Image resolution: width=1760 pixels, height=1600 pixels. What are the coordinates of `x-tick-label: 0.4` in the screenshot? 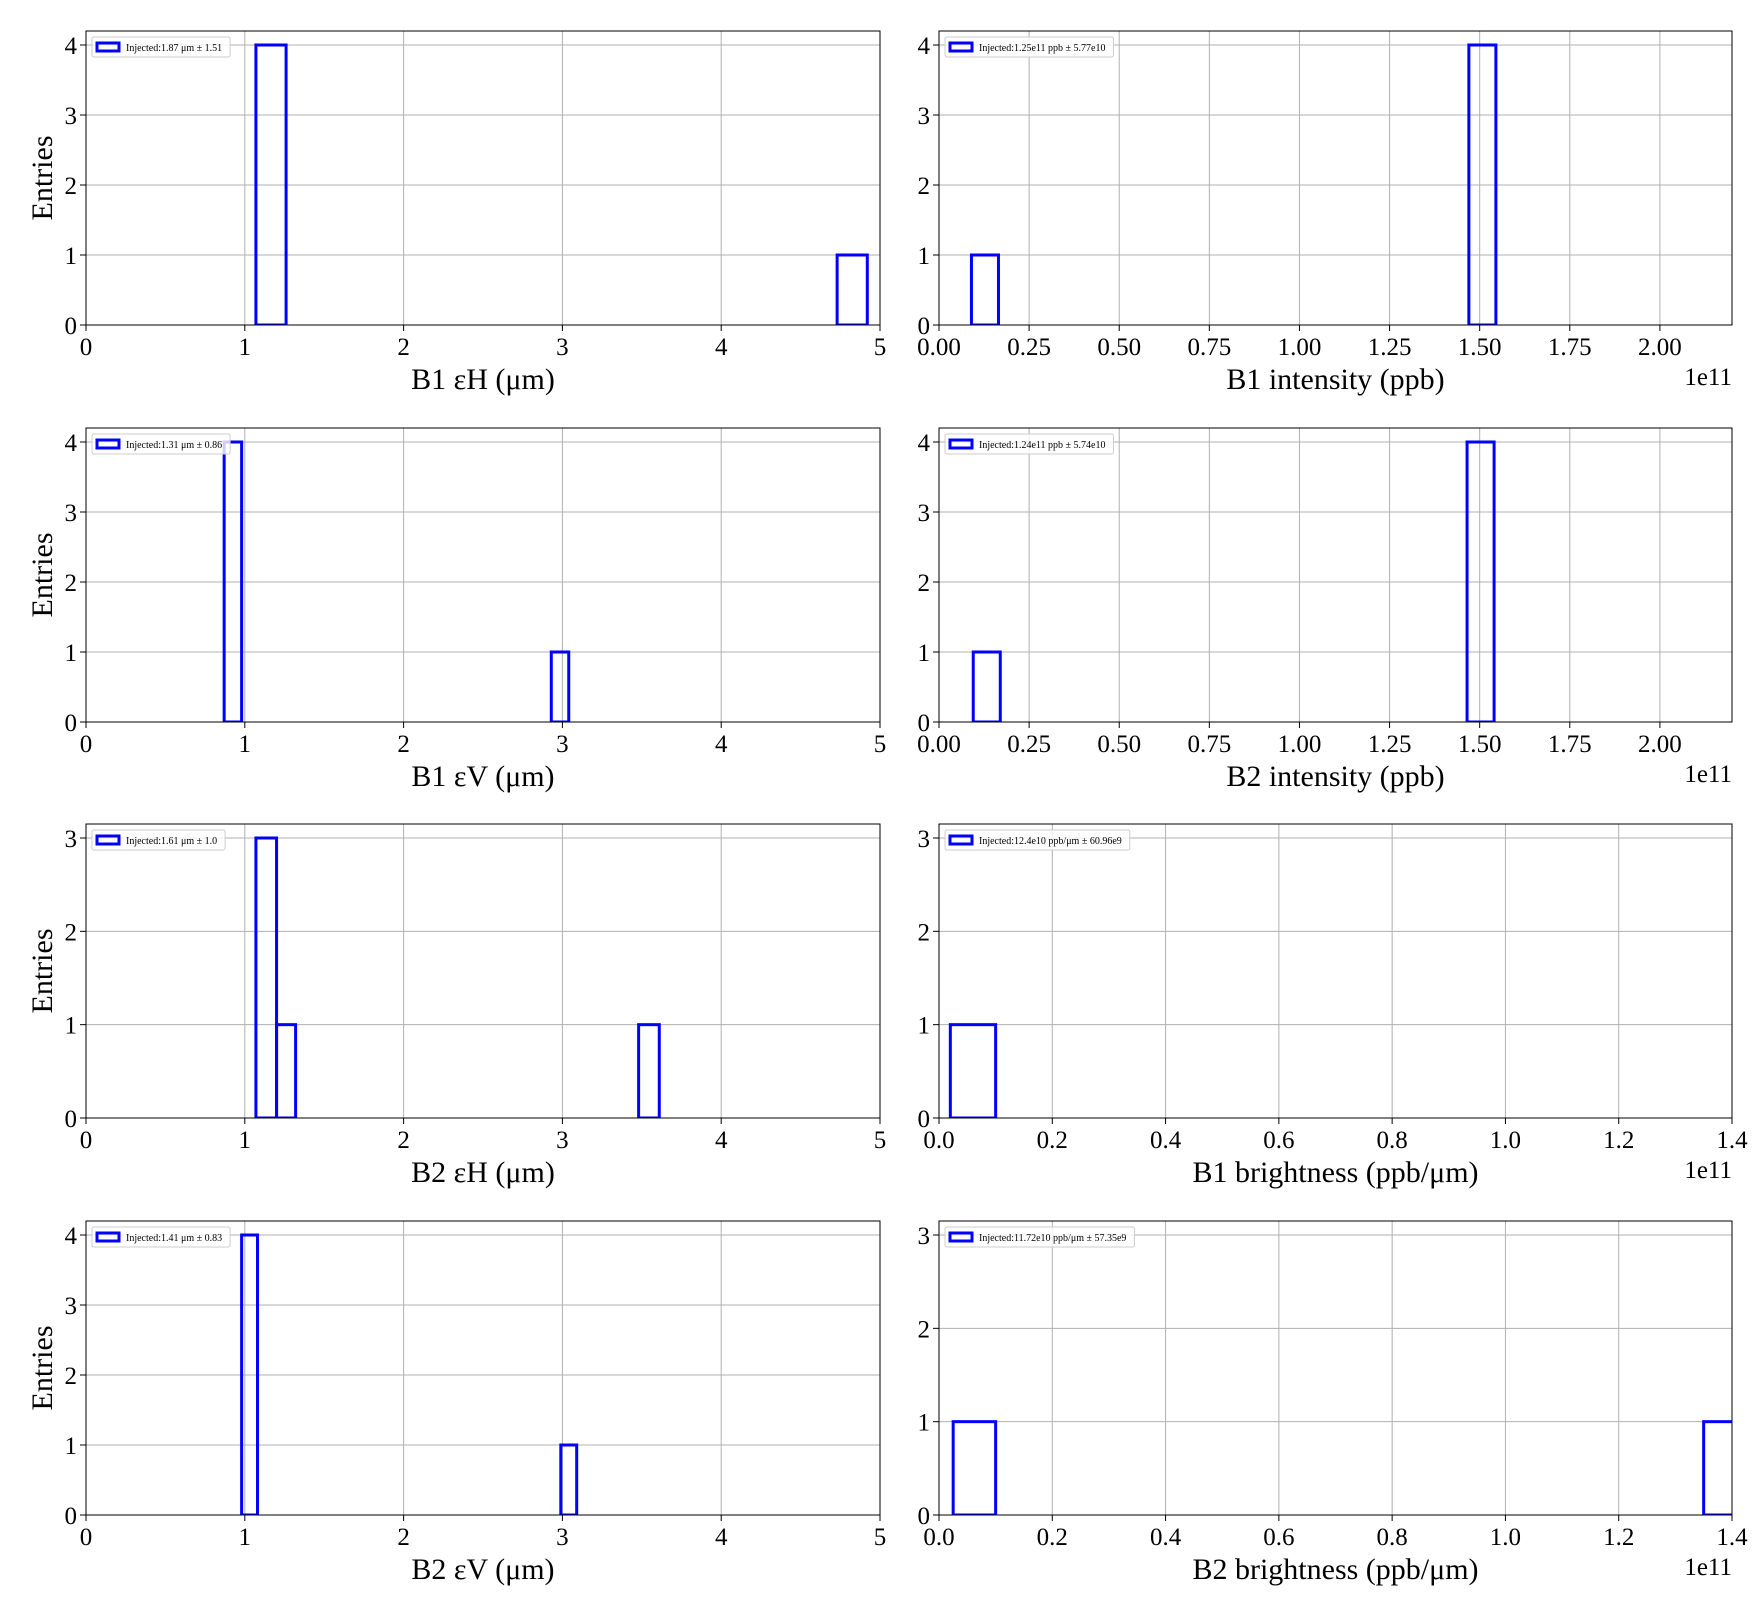 It's located at (1166, 1537).